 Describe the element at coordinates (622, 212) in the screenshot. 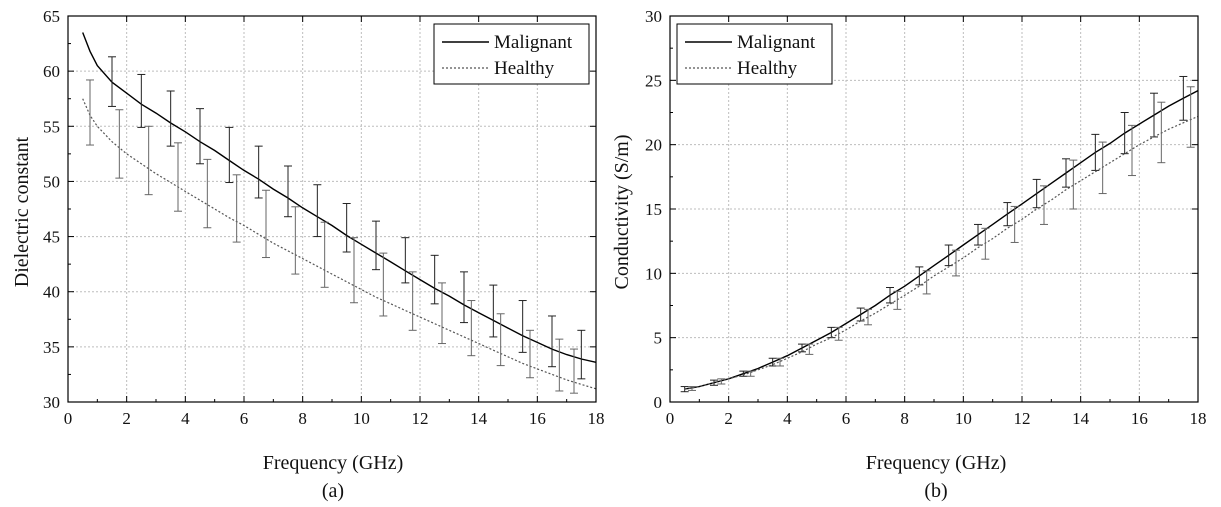

I see `y-axis-title-b: Conductivity (S/m)` at that location.